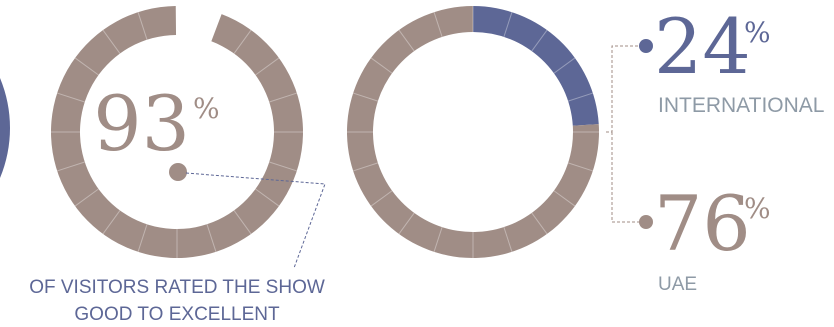 Image resolution: width=834 pixels, height=327 pixels. What do you see at coordinates (141, 123) in the screenshot?
I see `rating-percent-value: 93` at bounding box center [141, 123].